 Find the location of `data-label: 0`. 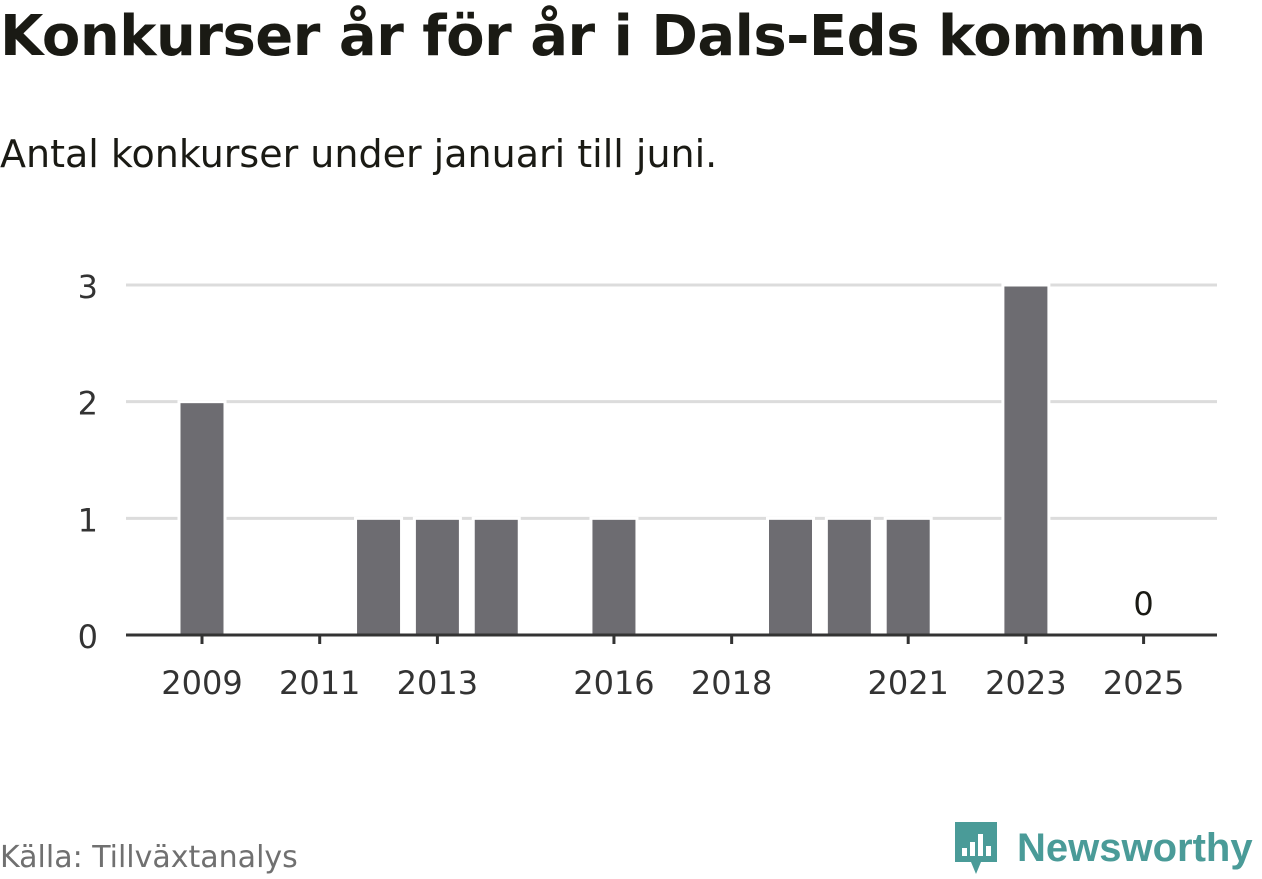

data-label: 0 is located at coordinates (1143, 604).